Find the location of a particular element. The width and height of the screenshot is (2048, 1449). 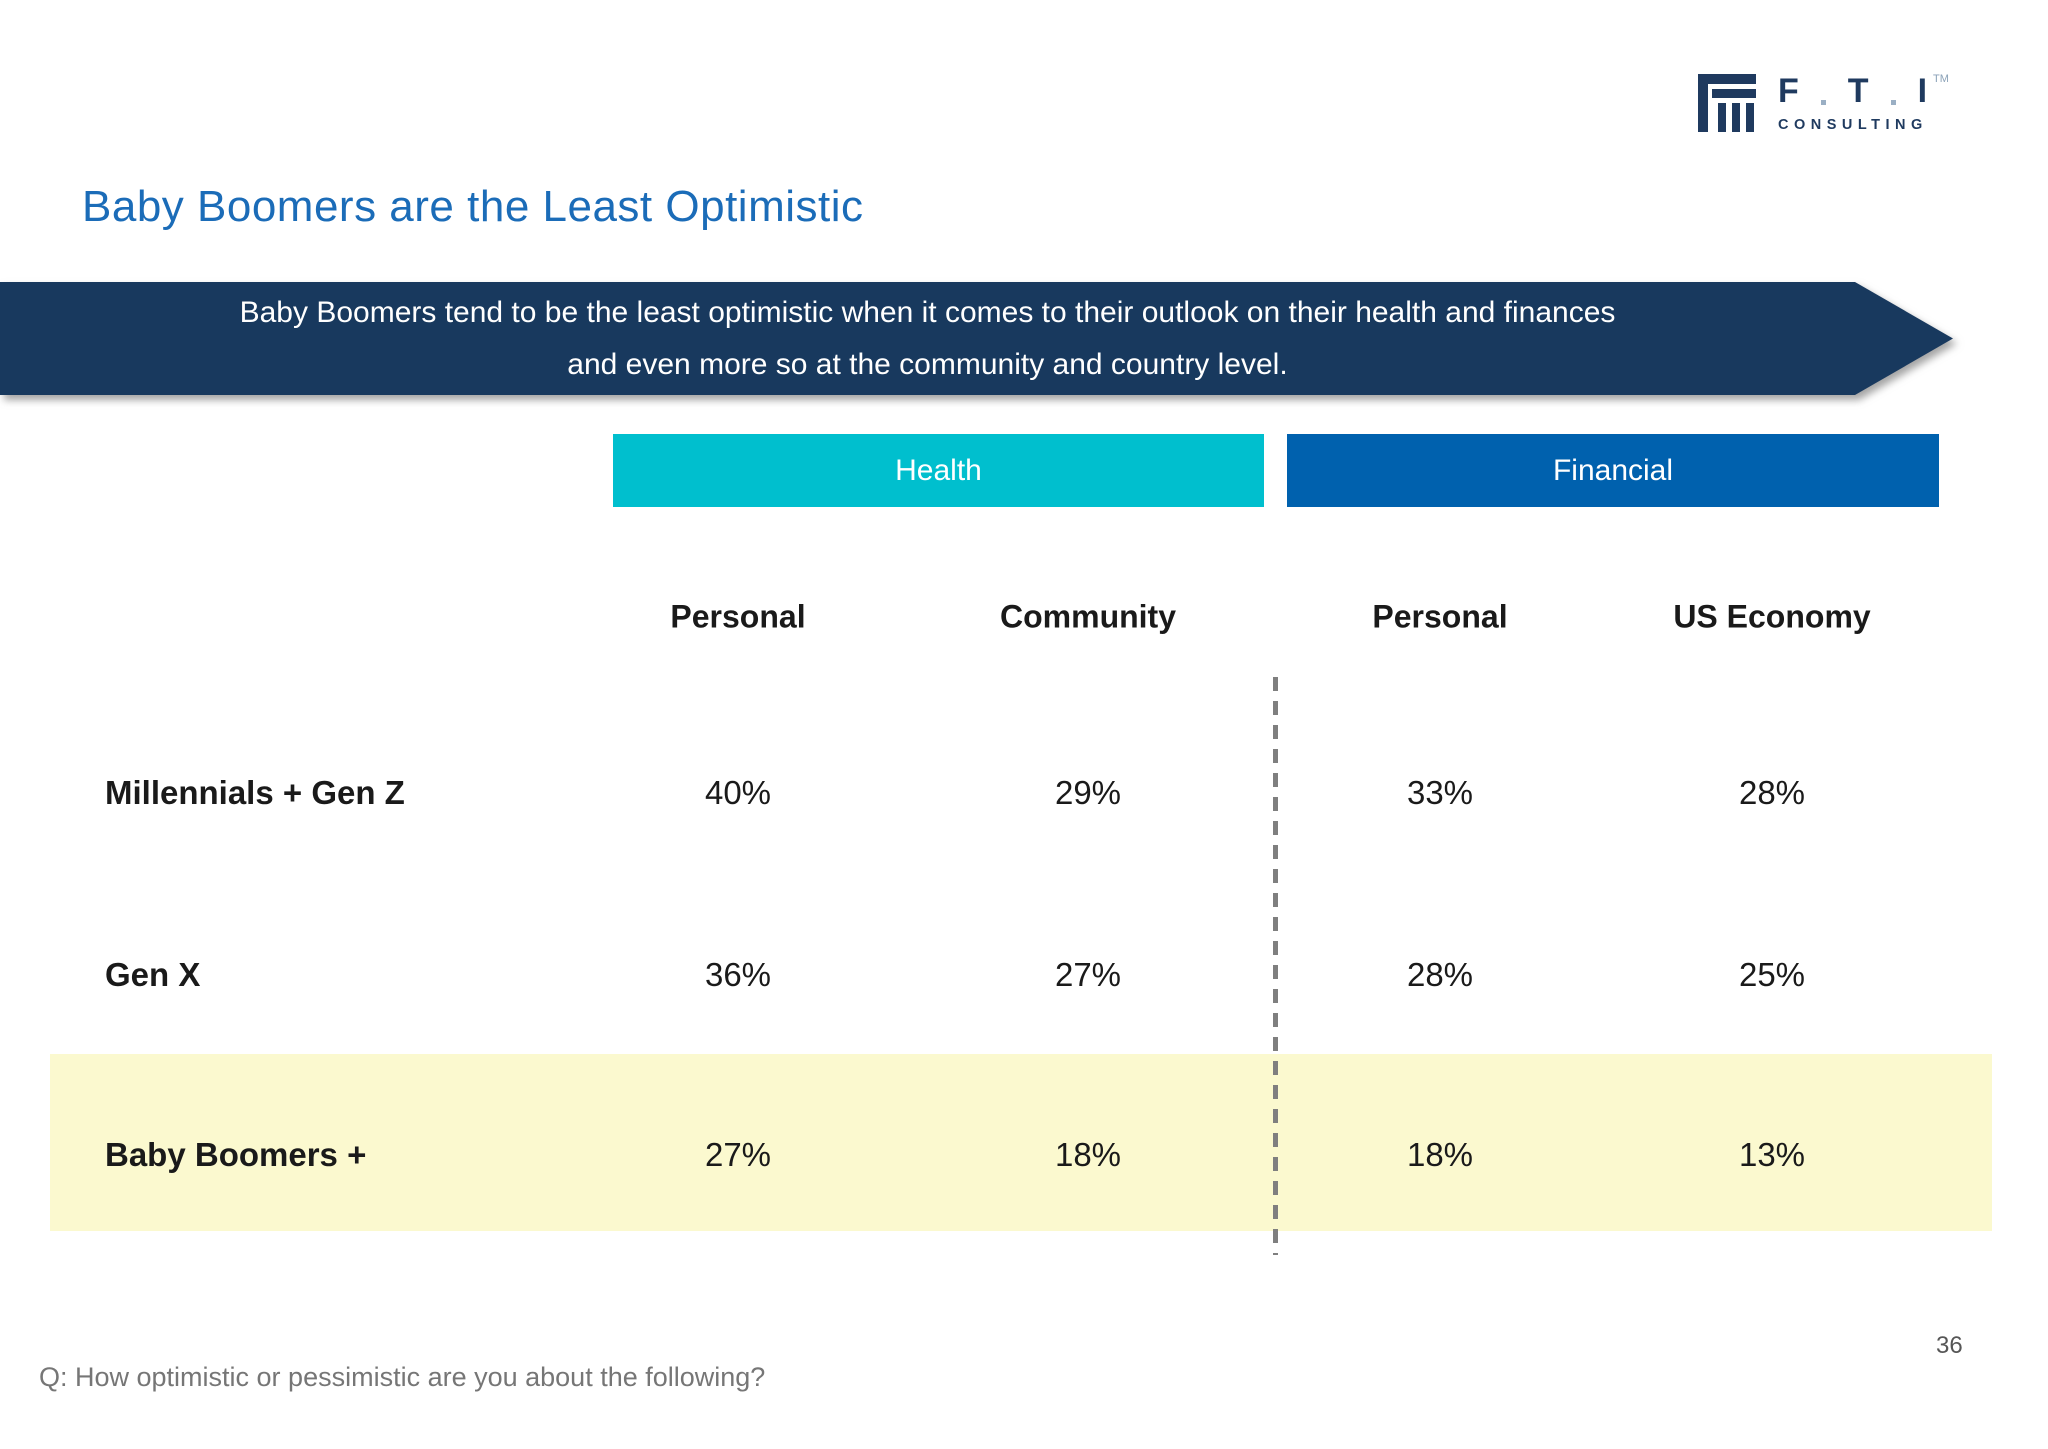

column-header-health-community: Community is located at coordinates (1088, 616).